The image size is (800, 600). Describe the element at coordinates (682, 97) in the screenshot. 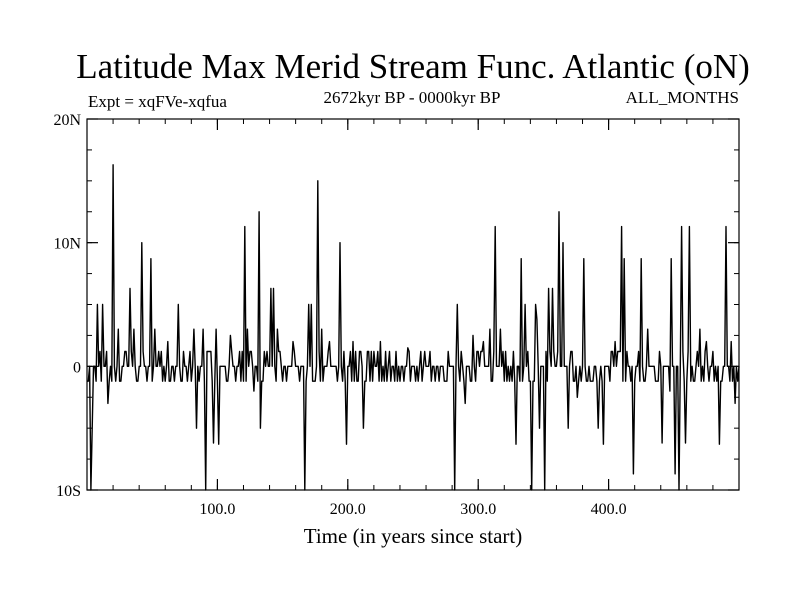

I see `chart-subtitle-right: ALL_MONTHS` at that location.